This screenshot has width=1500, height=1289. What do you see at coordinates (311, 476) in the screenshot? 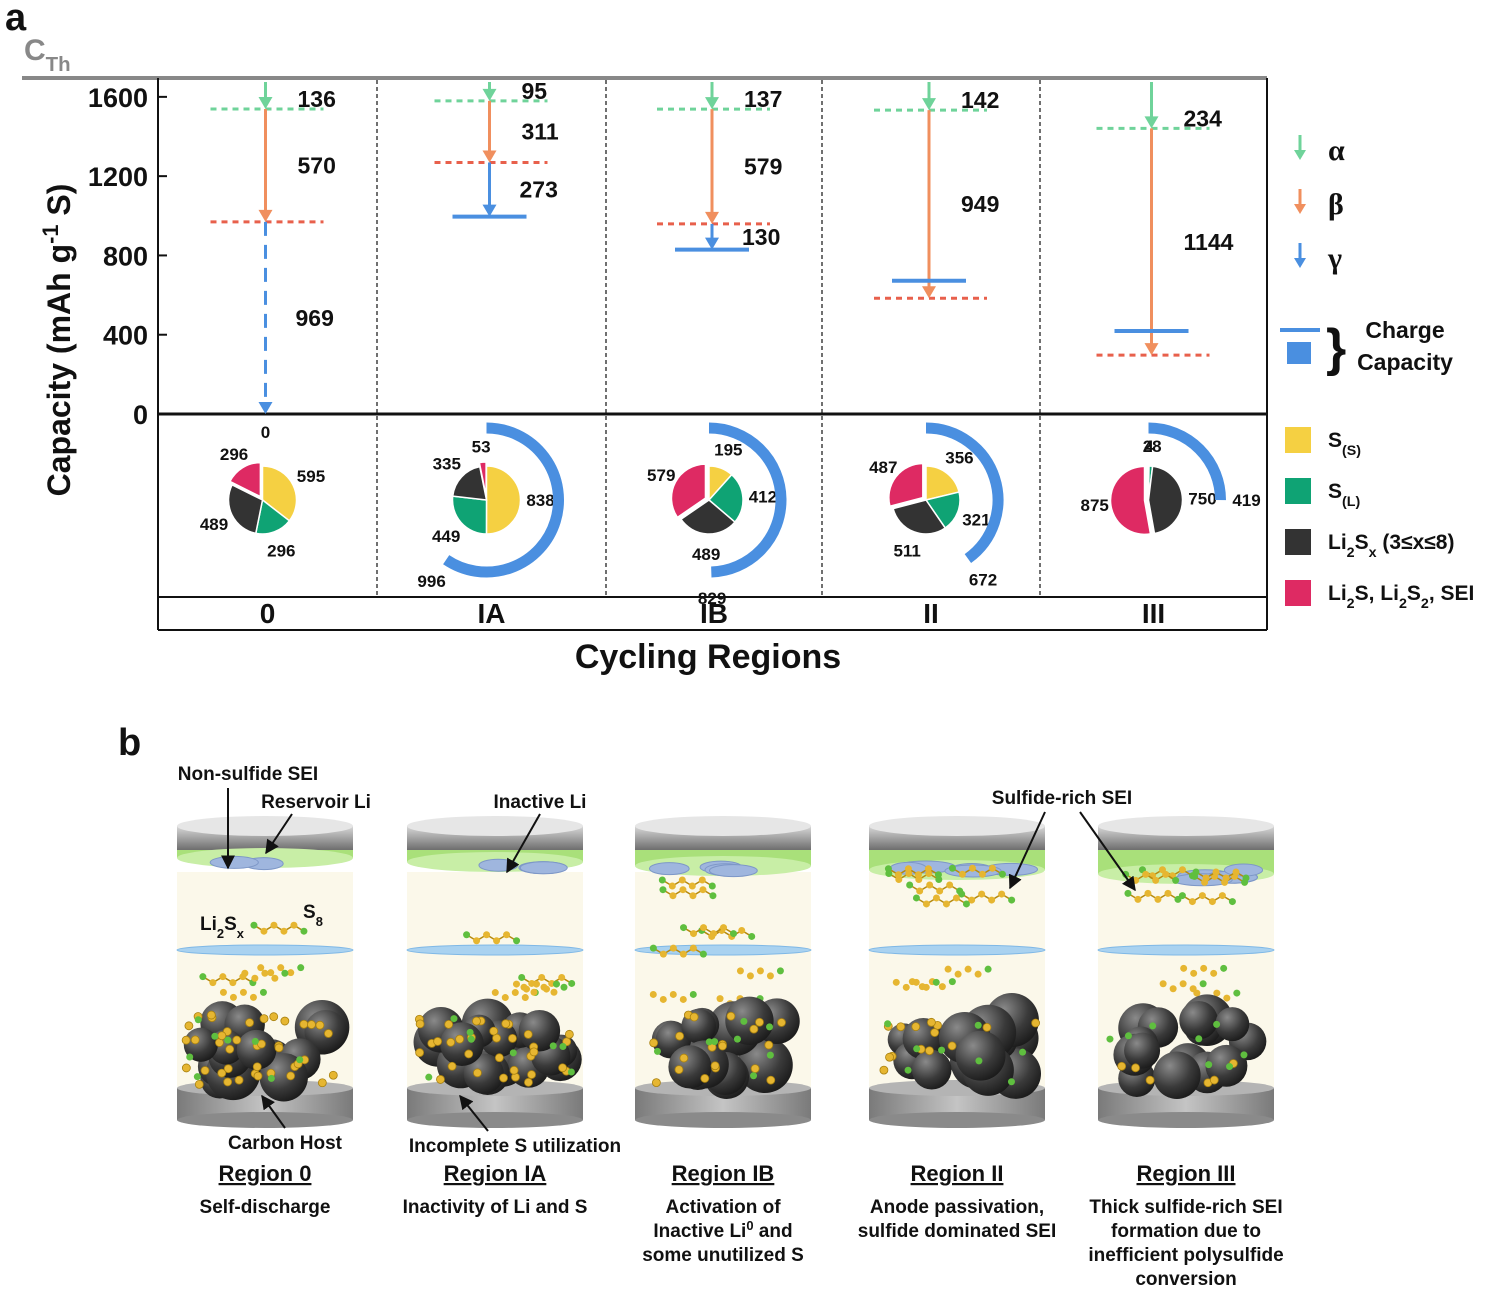
I see `pie-label: 595` at bounding box center [311, 476].